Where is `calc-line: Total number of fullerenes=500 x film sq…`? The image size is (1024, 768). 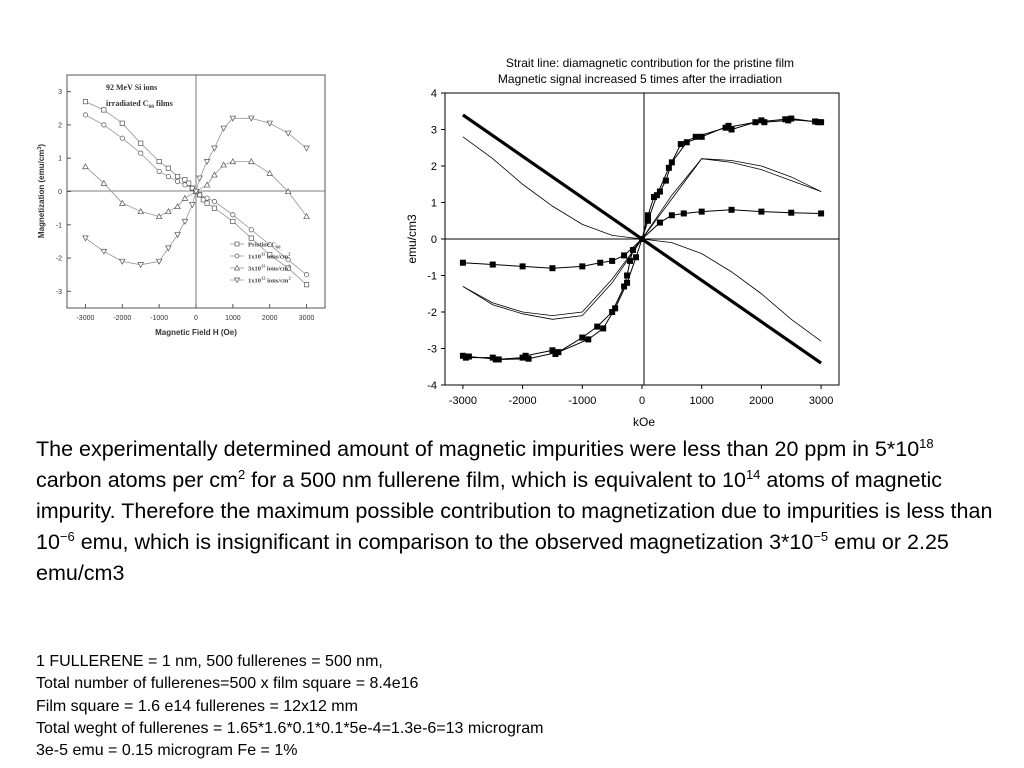
calc-line: Total number of fullerenes=500 x film sq… is located at coordinates (227, 684).